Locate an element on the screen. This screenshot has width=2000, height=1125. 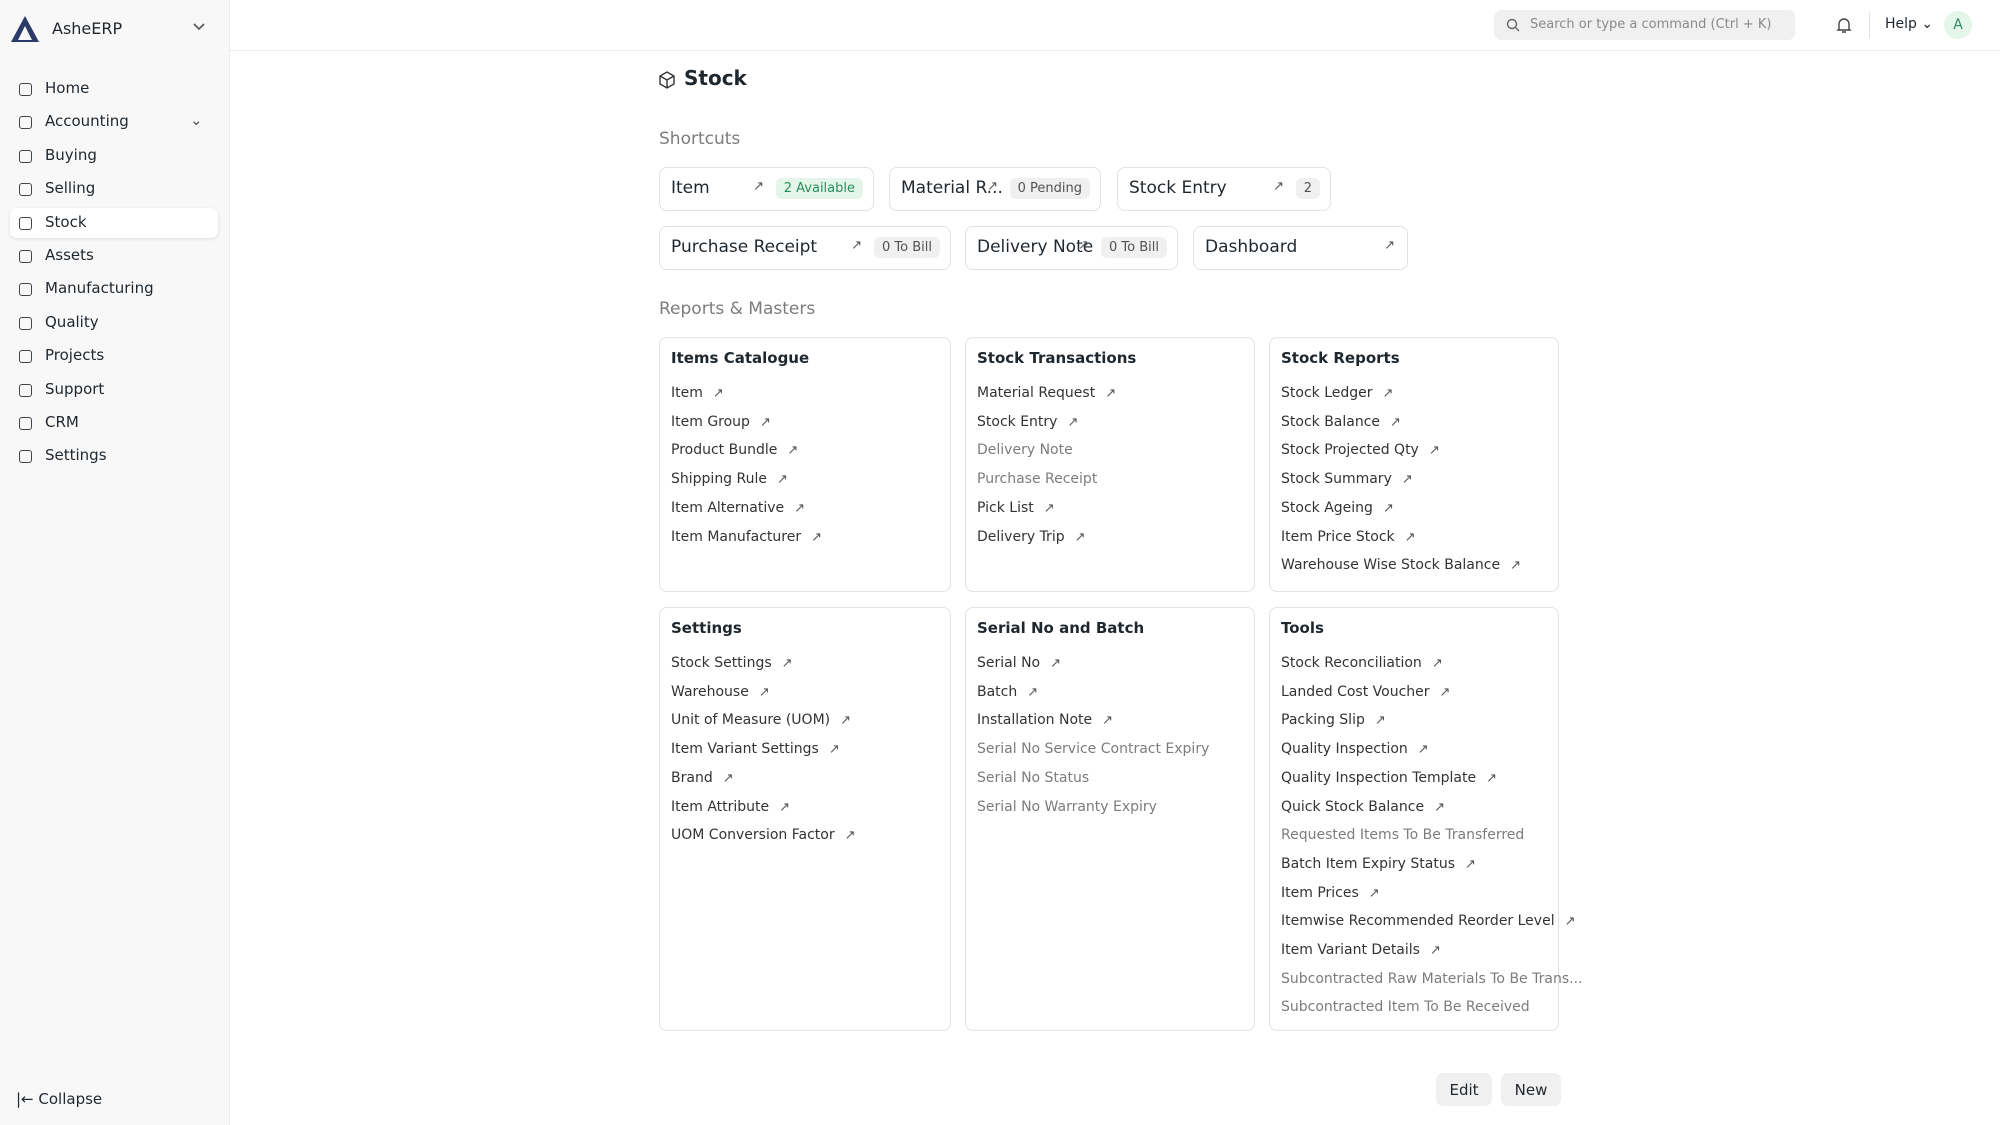
report-link: Quality Inspection Template ↗ is located at coordinates (1389, 778).